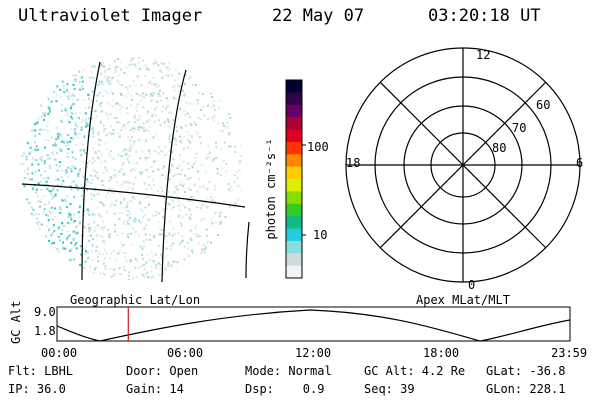 The height and width of the screenshot is (400, 600). What do you see at coordinates (110, 16) in the screenshot?
I see `instrument-title: Ultraviolet Imager` at bounding box center [110, 16].